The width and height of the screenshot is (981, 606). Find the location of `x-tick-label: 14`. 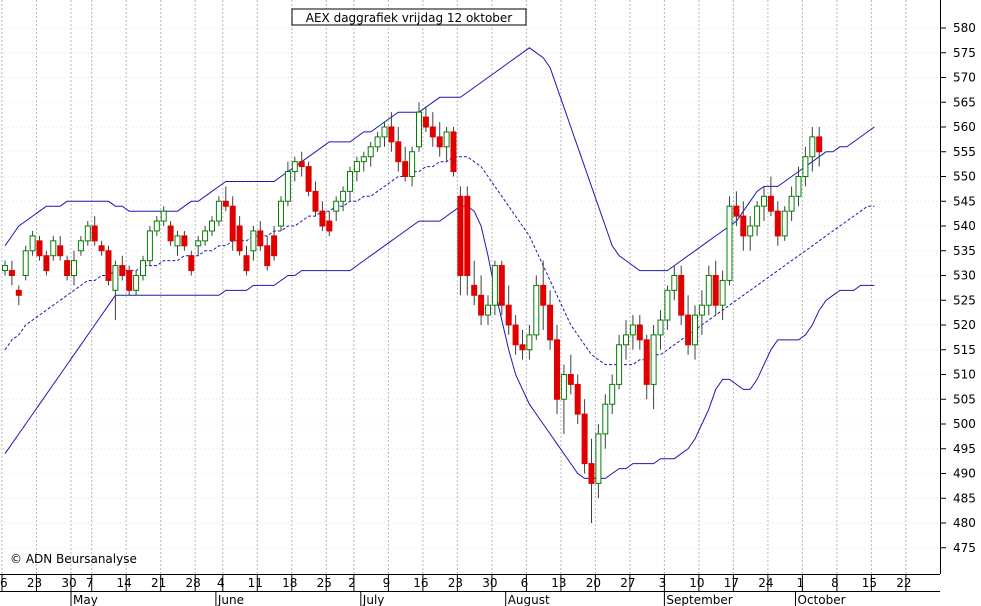

x-tick-label: 14 is located at coordinates (124, 583).